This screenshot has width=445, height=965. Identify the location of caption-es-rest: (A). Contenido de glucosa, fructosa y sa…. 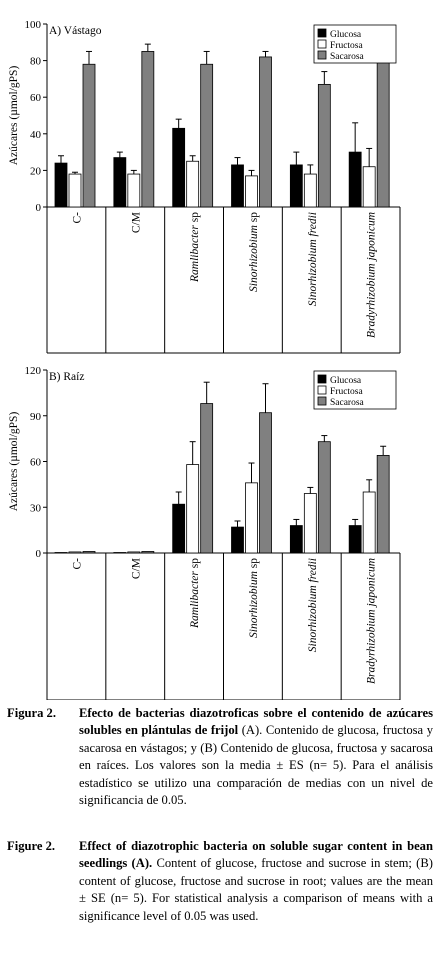
(256, 765).